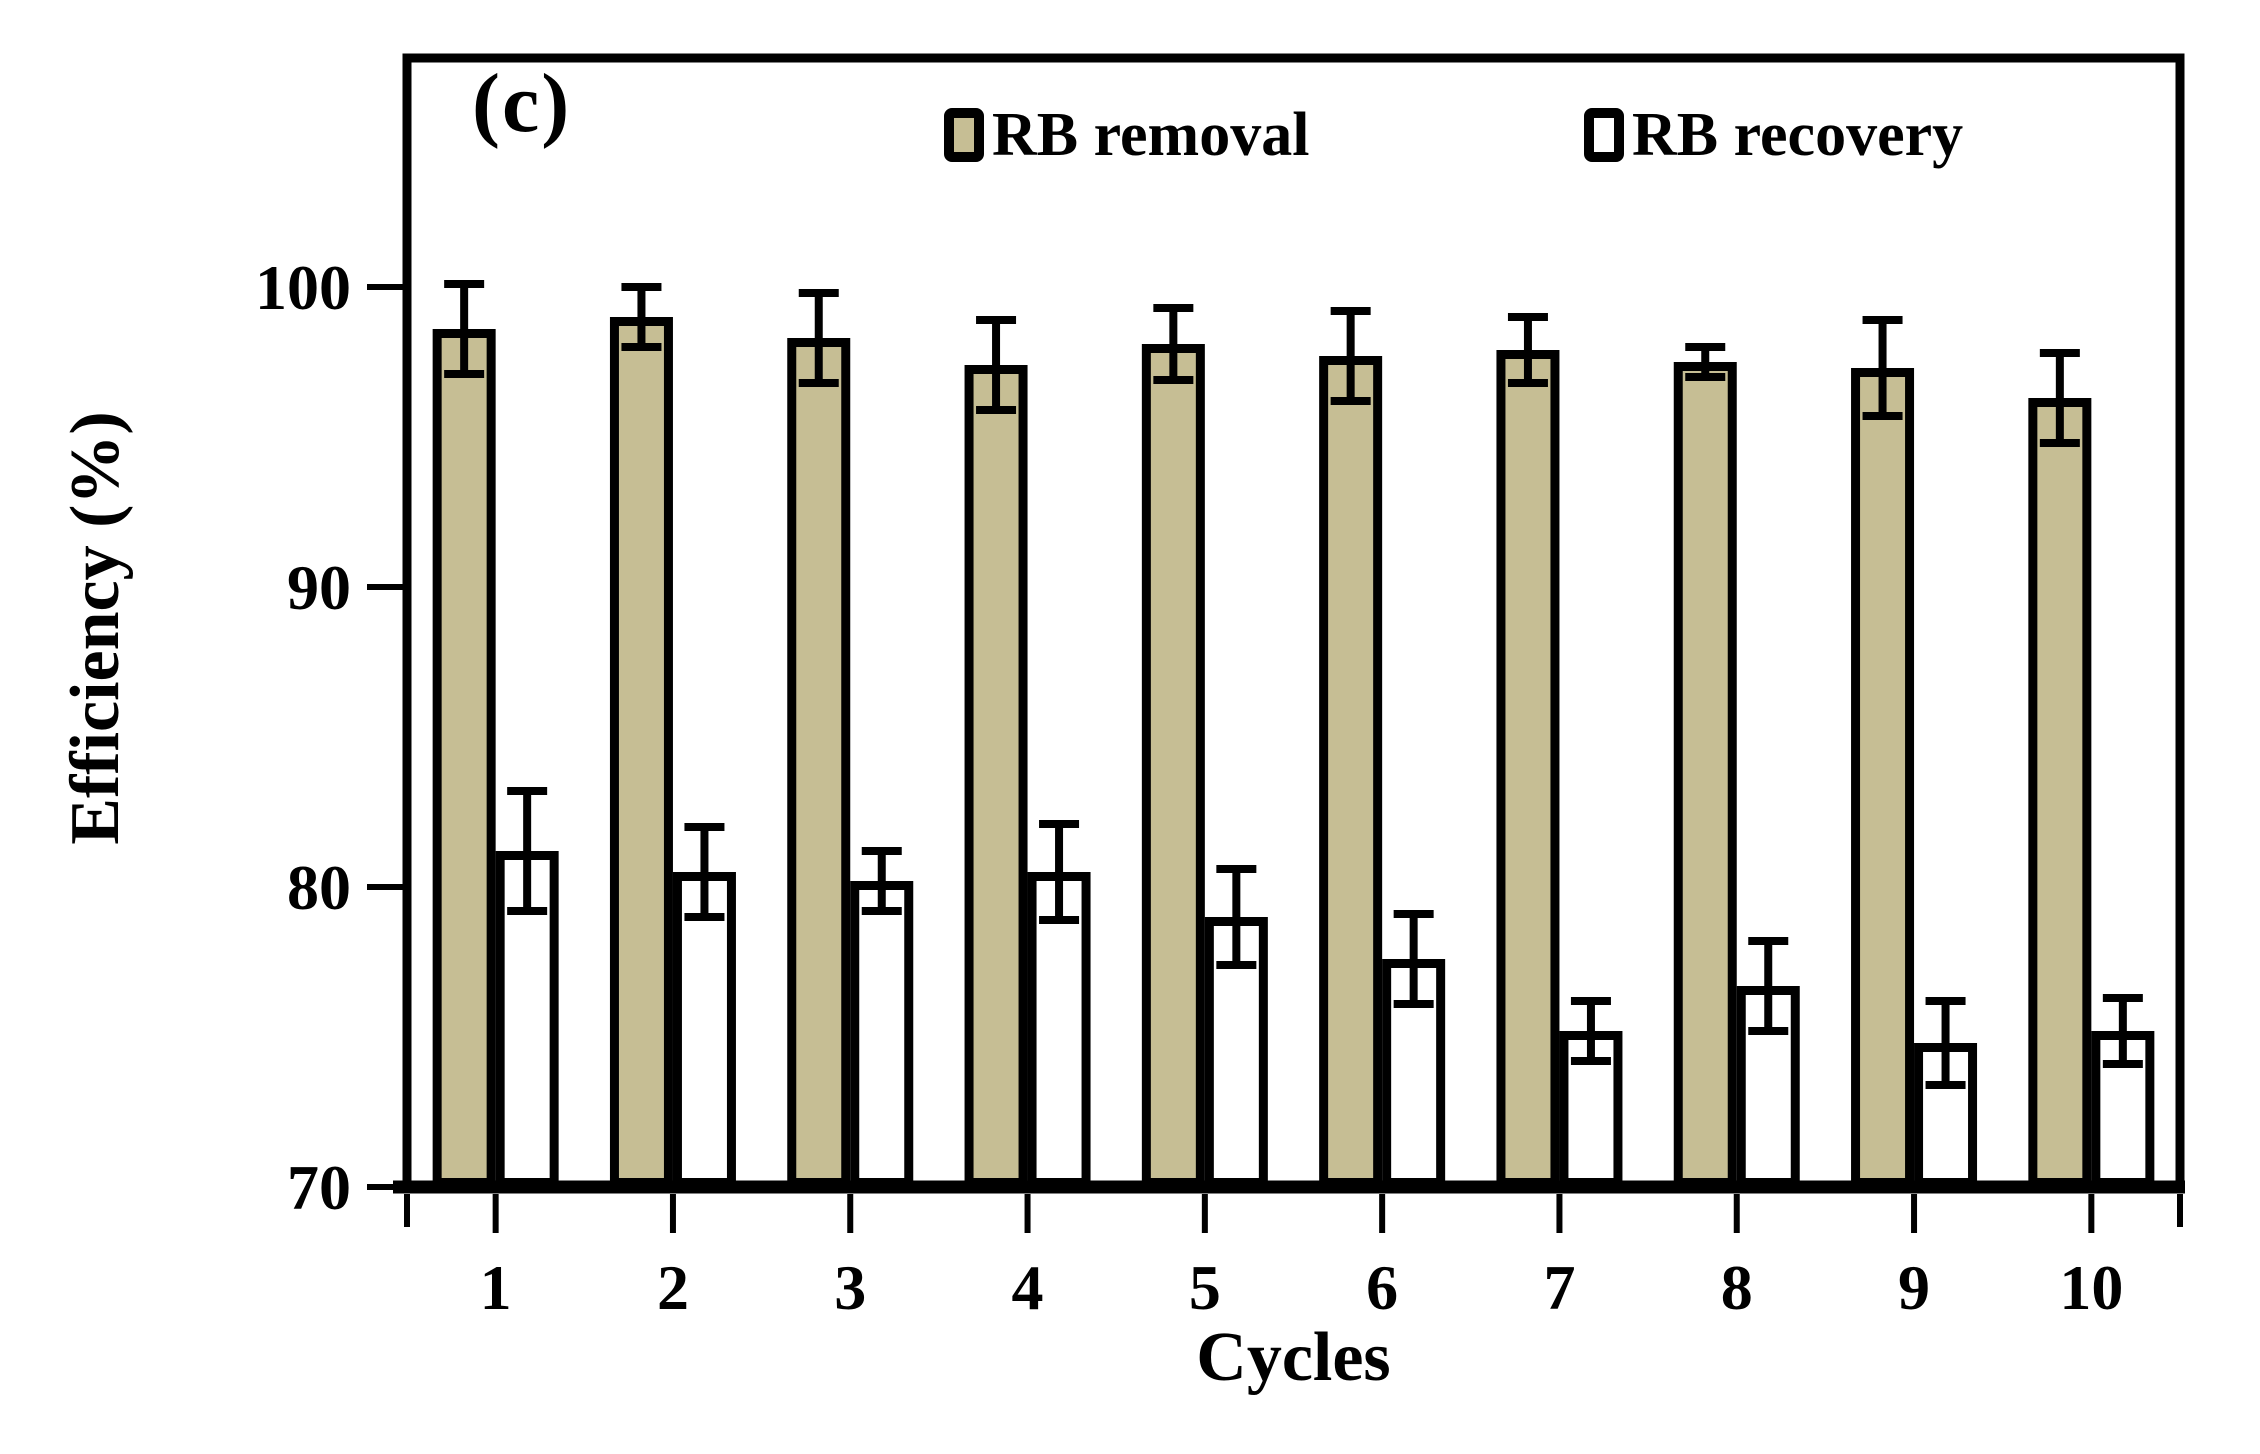 Image resolution: width=2260 pixels, height=1454 pixels. I want to click on legend-label-rb-recovery: RB recovery, so click(1798, 135).